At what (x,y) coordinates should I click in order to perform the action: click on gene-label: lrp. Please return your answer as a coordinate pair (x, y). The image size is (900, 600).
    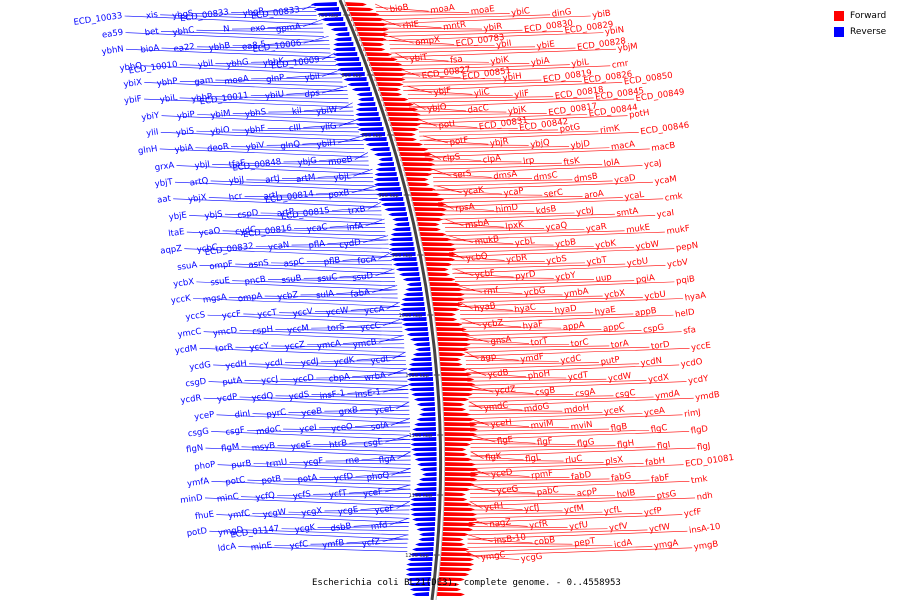
    Looking at the image, I should click on (529, 160).